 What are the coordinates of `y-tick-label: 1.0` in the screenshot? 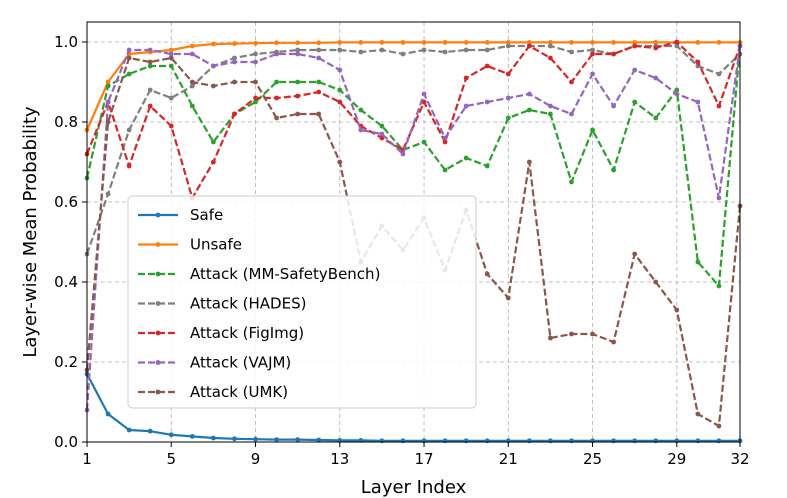 It's located at (66, 42).